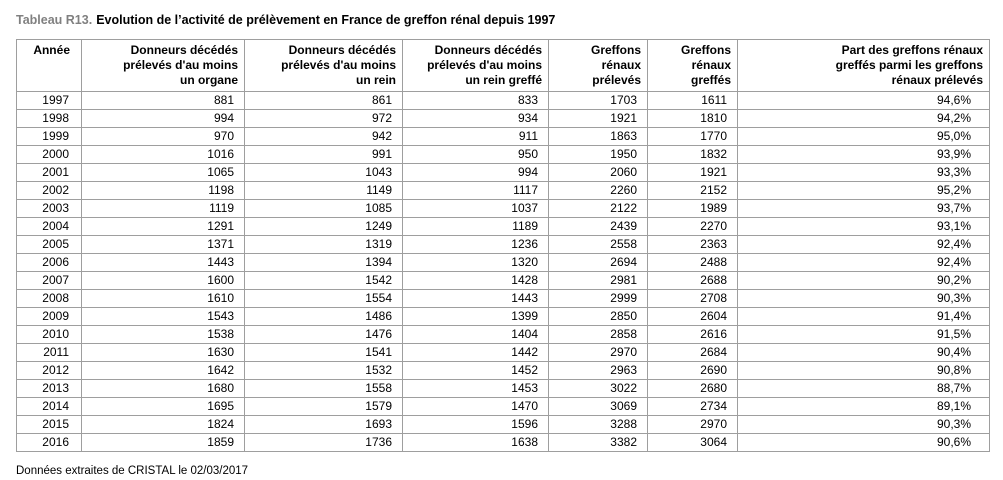 This screenshot has height=480, width=1003. What do you see at coordinates (692, 154) in the screenshot?
I see `value-cell: 1832` at bounding box center [692, 154].